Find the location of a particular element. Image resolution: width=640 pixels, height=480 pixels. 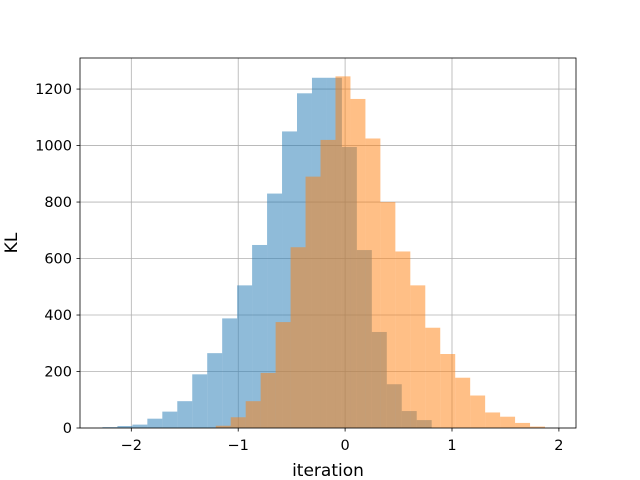

y-tick-label: 200 is located at coordinates (58, 373).